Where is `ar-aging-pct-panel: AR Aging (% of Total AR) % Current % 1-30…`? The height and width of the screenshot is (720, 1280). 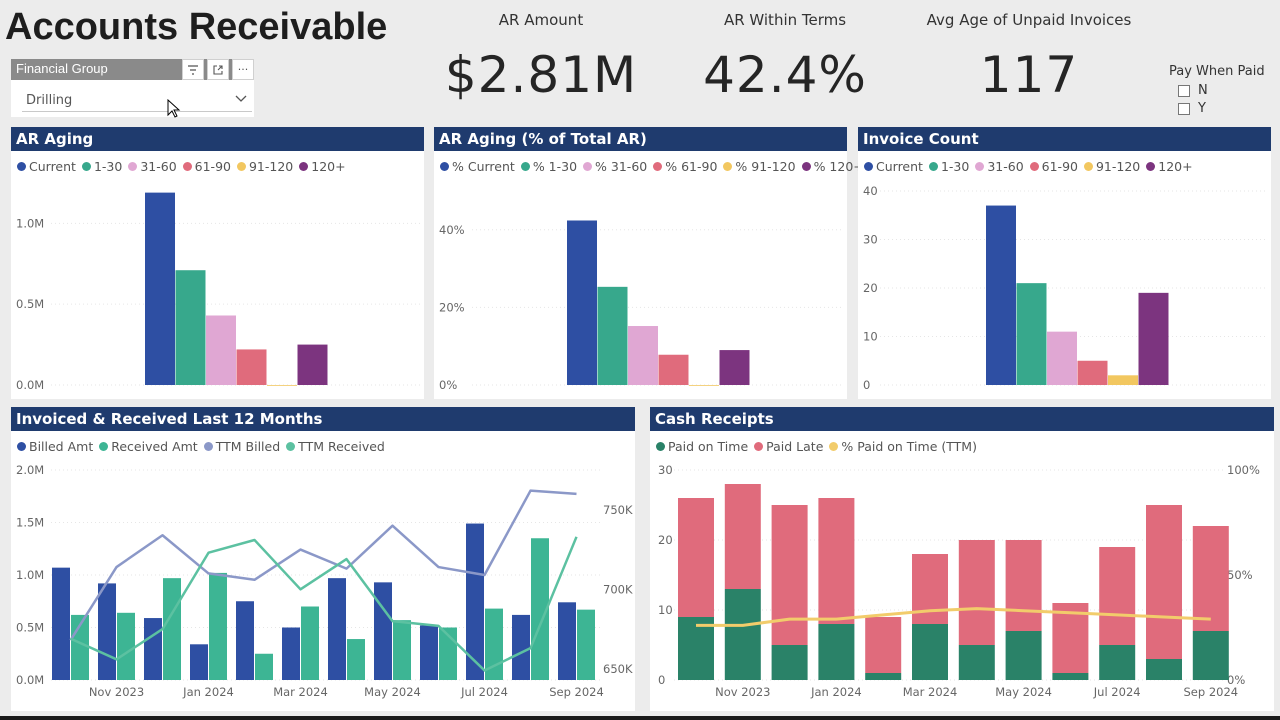 ar-aging-pct-panel: AR Aging (% of Total AR) % Current % 1-30… is located at coordinates (649, 263).